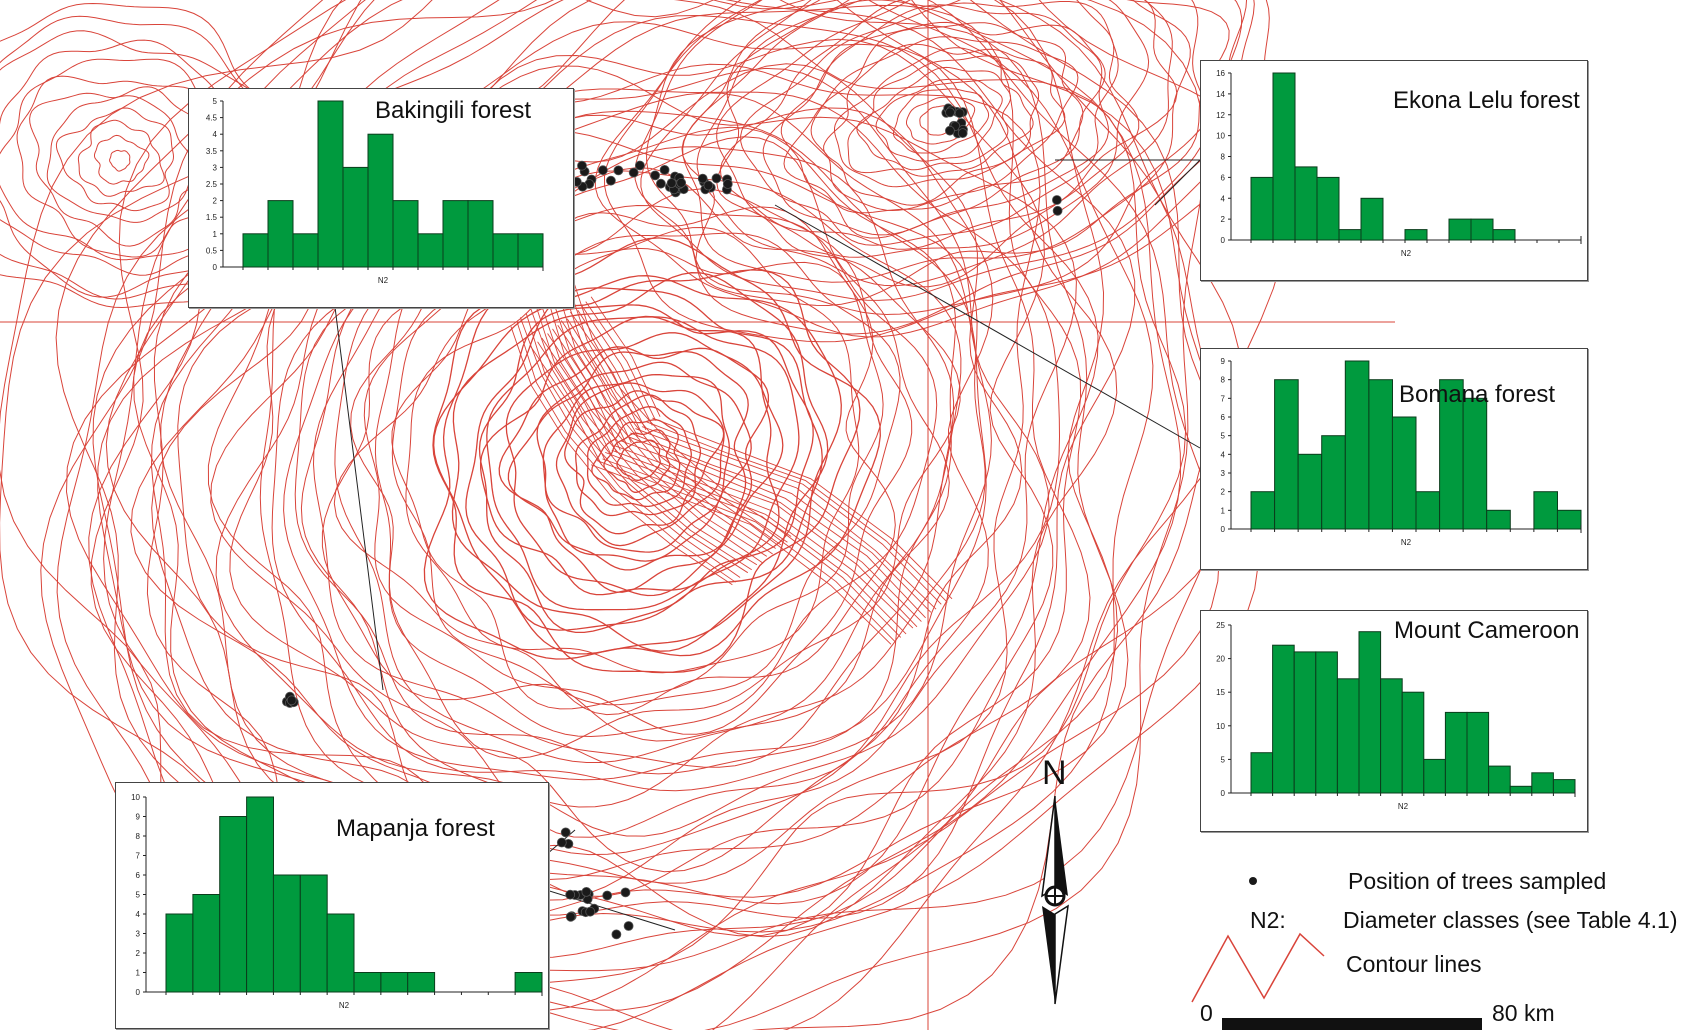  I want to click on scale-start-label: 0, so click(1206, 1013).